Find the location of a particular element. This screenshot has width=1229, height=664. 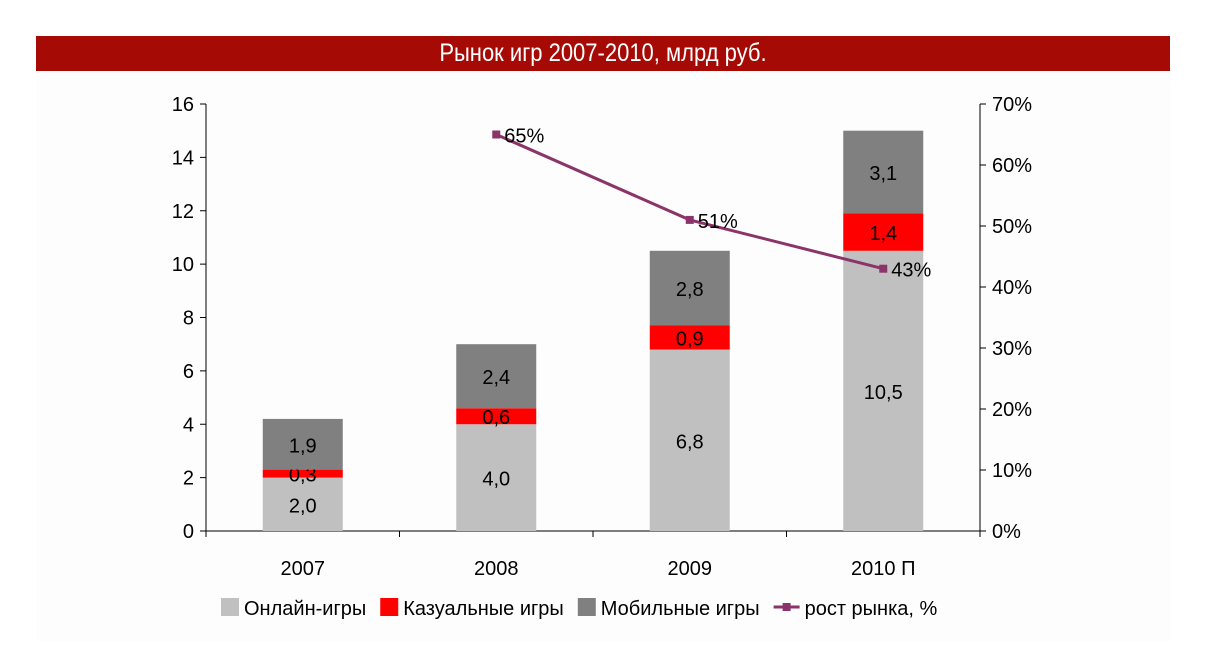

bar-data-label: 2,0 is located at coordinates (303, 506).